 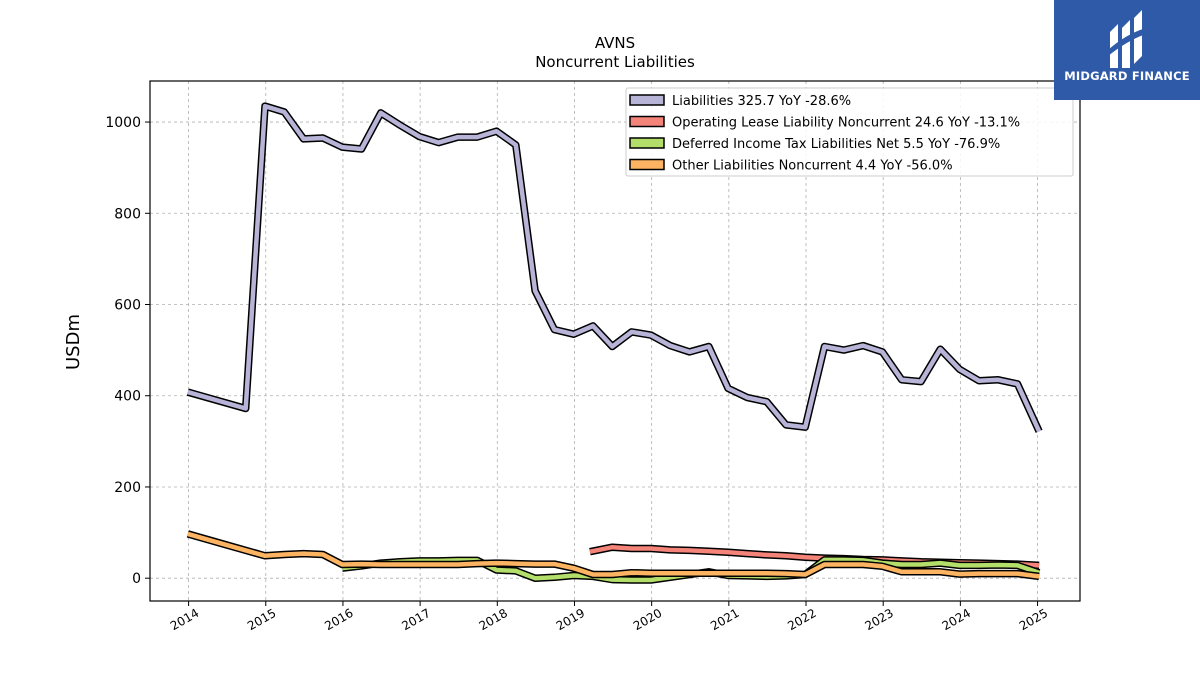 What do you see at coordinates (878, 619) in the screenshot?
I see `x-tick-label: 2023` at bounding box center [878, 619].